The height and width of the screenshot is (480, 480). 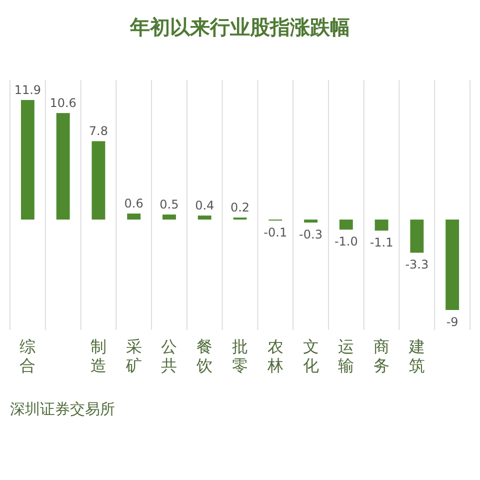 What do you see at coordinates (62, 409) in the screenshot?
I see `text: 深圳证券交易所` at bounding box center [62, 409].